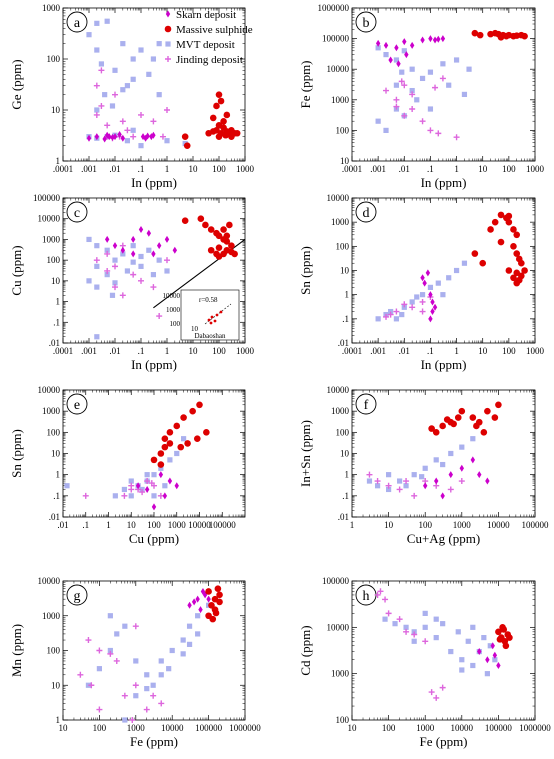 The width and height of the screenshot is (554, 759). What do you see at coordinates (148, 662) in the screenshot?
I see `series-mvt` at bounding box center [148, 662].